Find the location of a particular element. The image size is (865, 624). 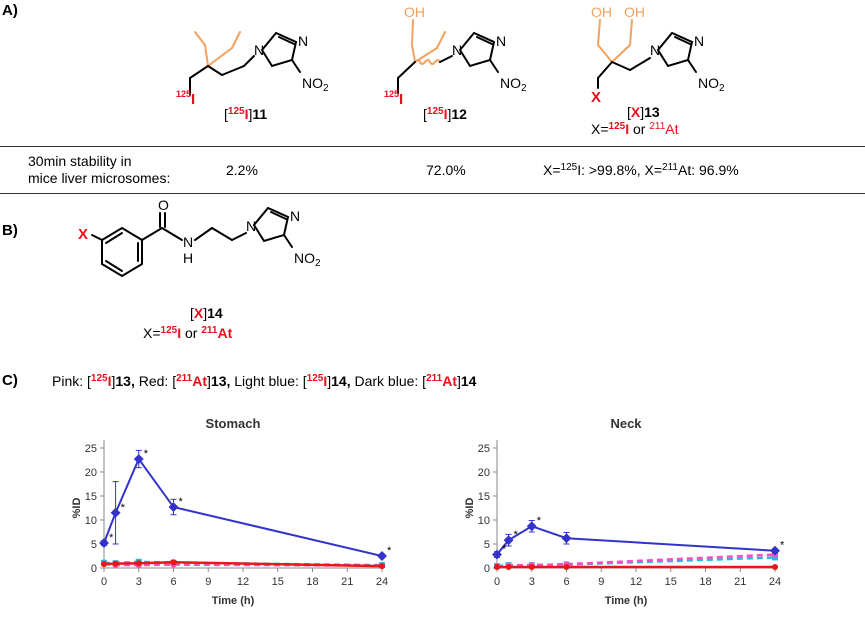

o-14: O is located at coordinates (163, 205).